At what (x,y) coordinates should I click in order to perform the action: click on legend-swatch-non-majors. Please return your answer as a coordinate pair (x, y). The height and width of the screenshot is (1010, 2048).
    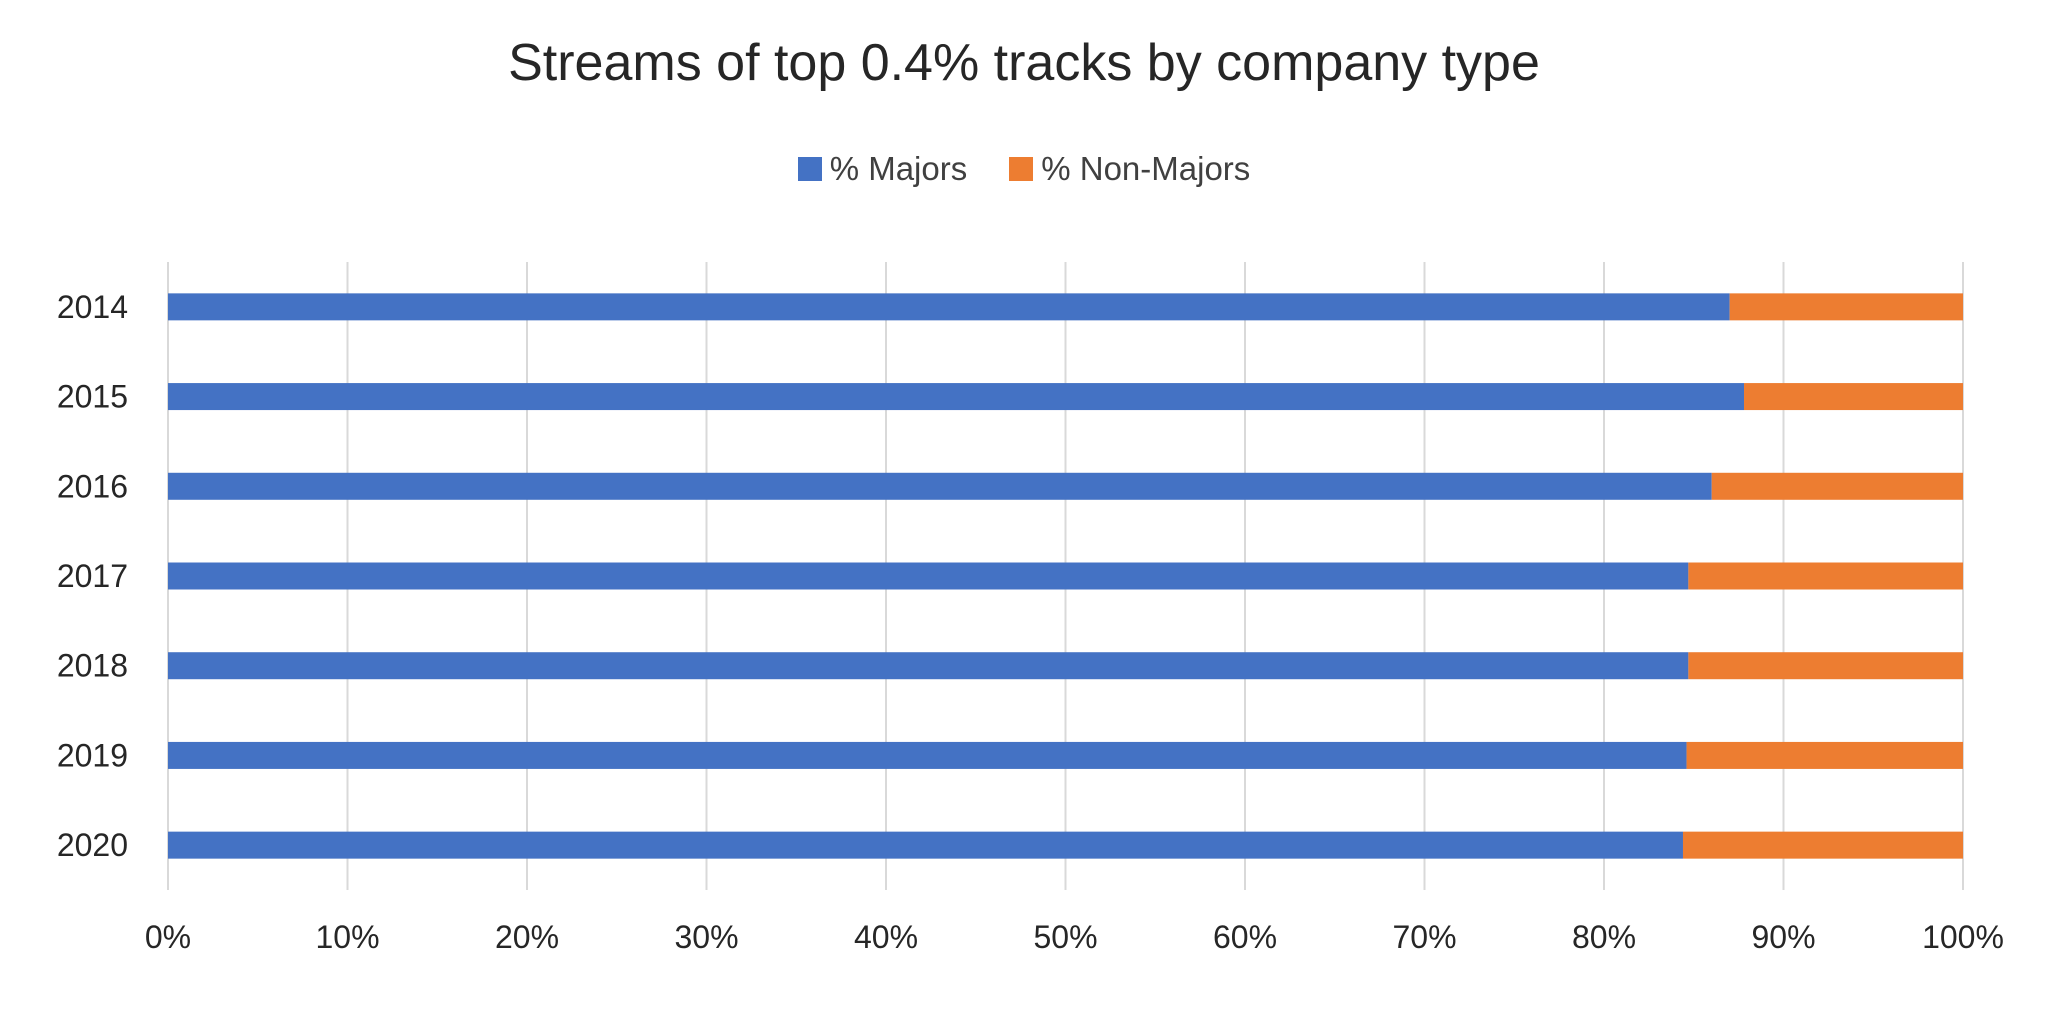
    Looking at the image, I should click on (1021, 169).